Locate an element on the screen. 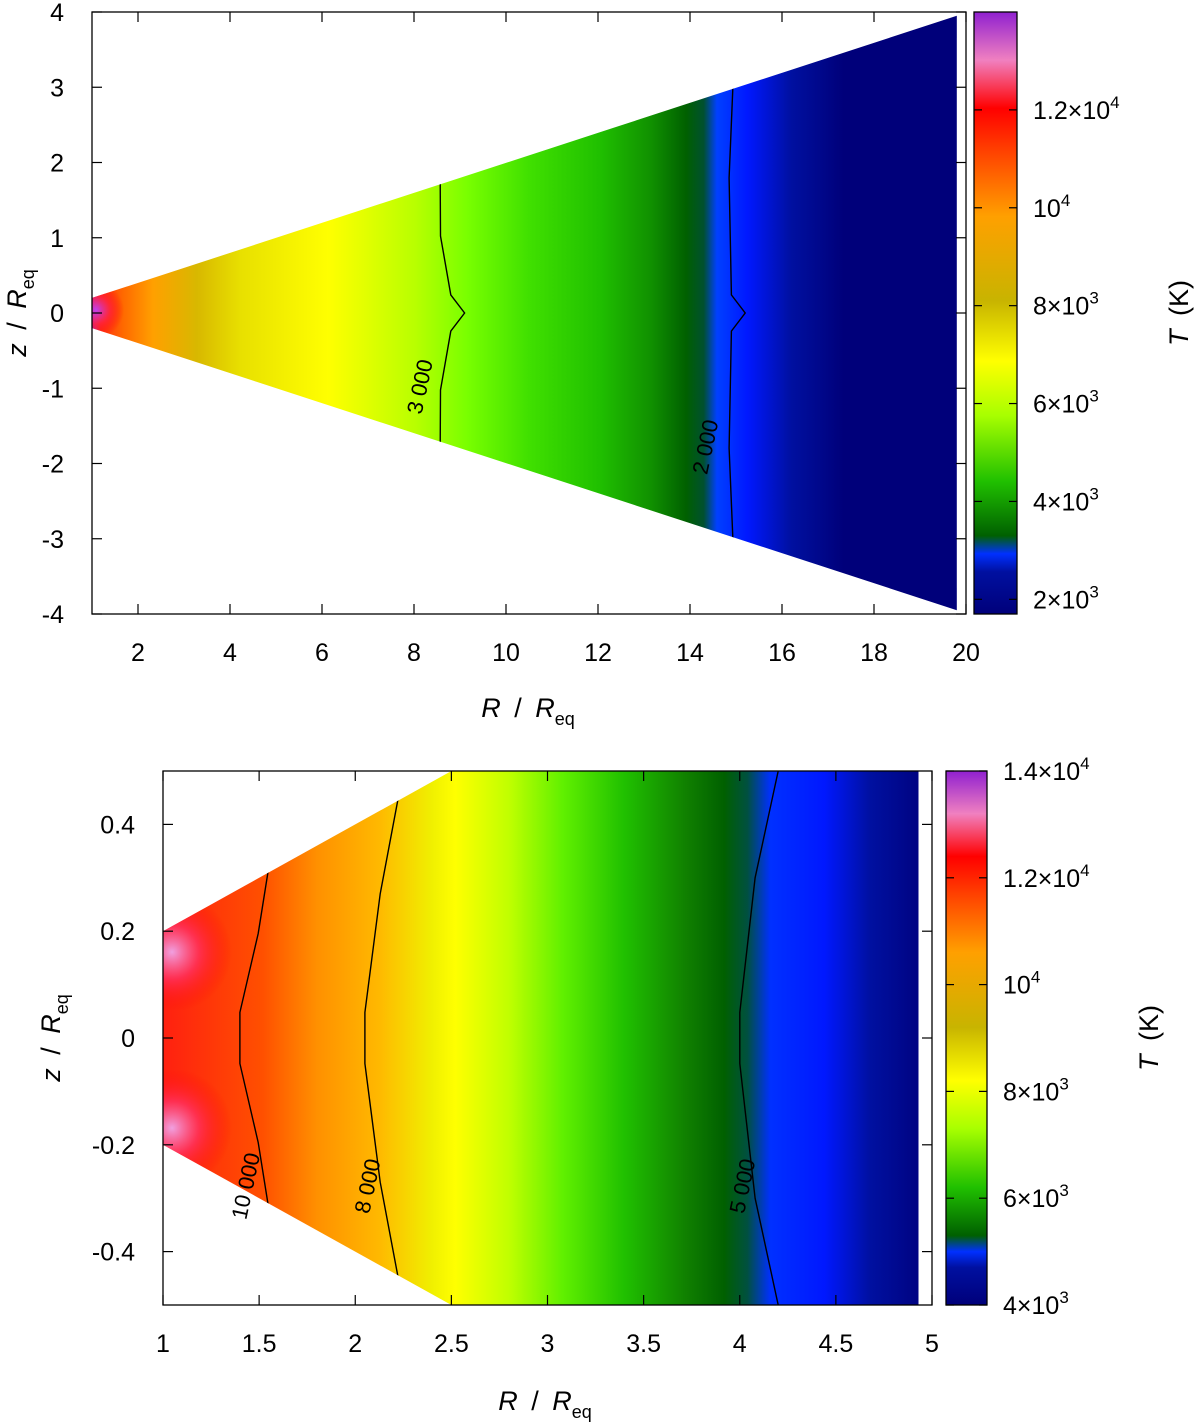 This screenshot has width=1200, height=1426. top-ytick-label-7: -3 is located at coordinates (53, 540).